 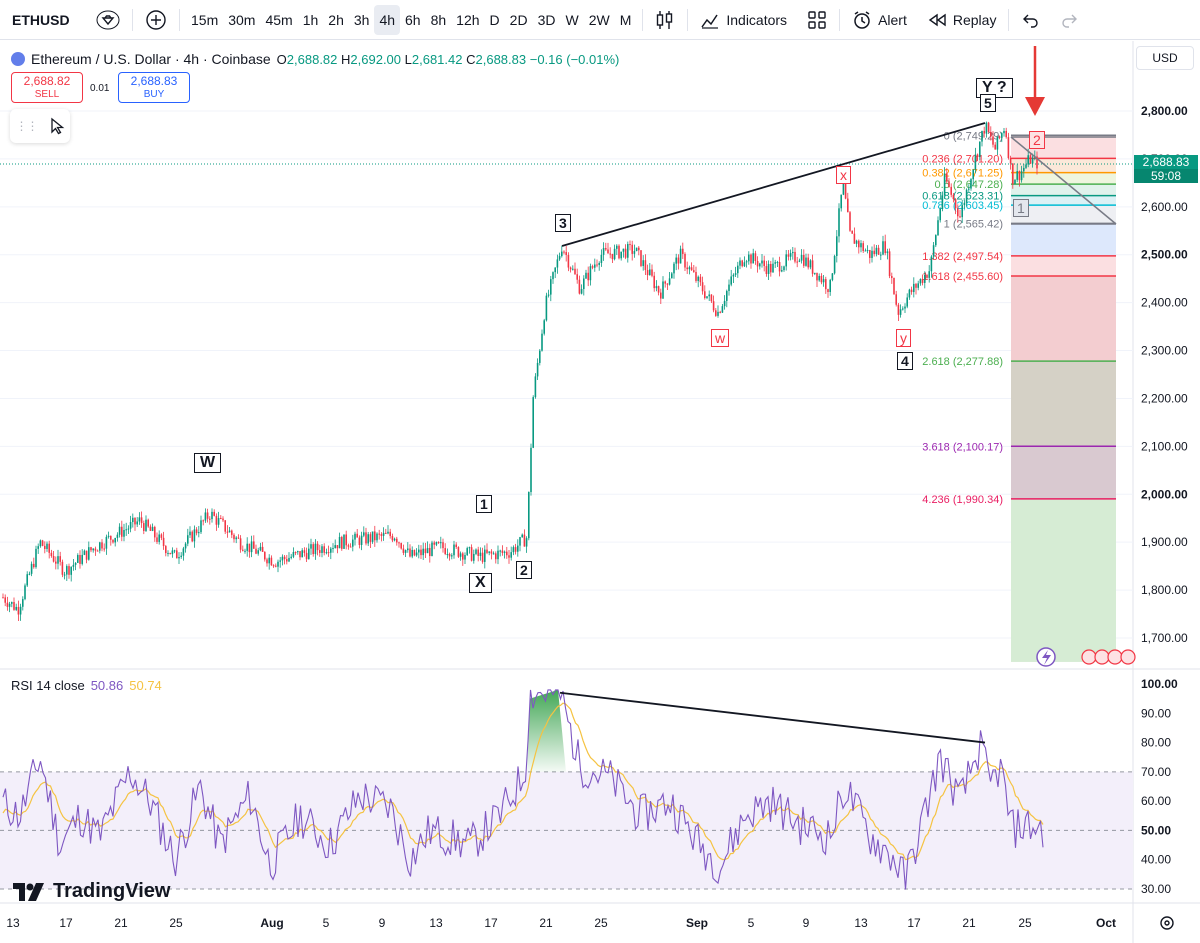 What do you see at coordinates (494, 19) in the screenshot?
I see `timeframe-D: D` at bounding box center [494, 19].